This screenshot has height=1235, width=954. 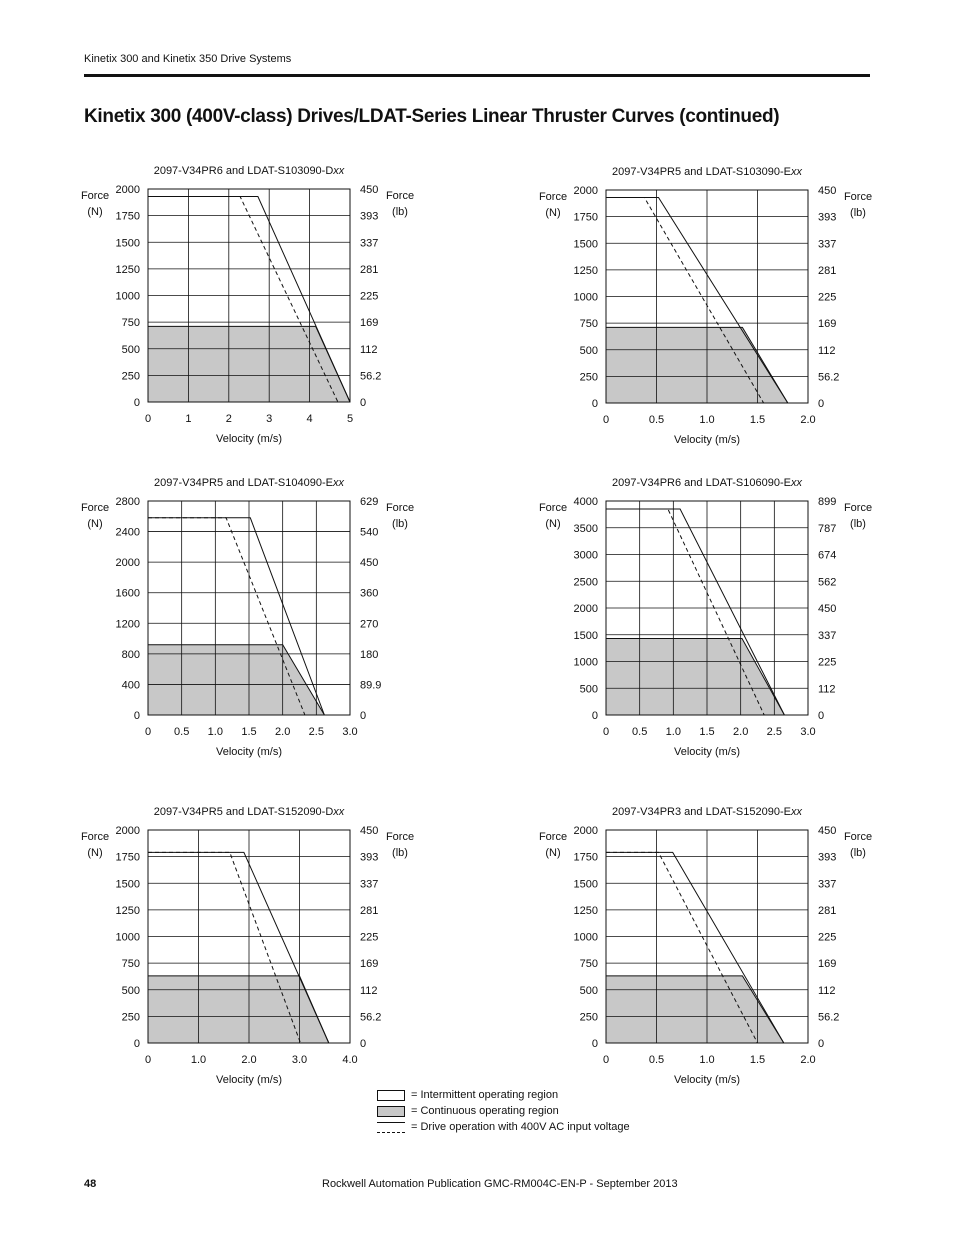 What do you see at coordinates (369, 243) in the screenshot?
I see `y2-tick-label: 337` at bounding box center [369, 243].